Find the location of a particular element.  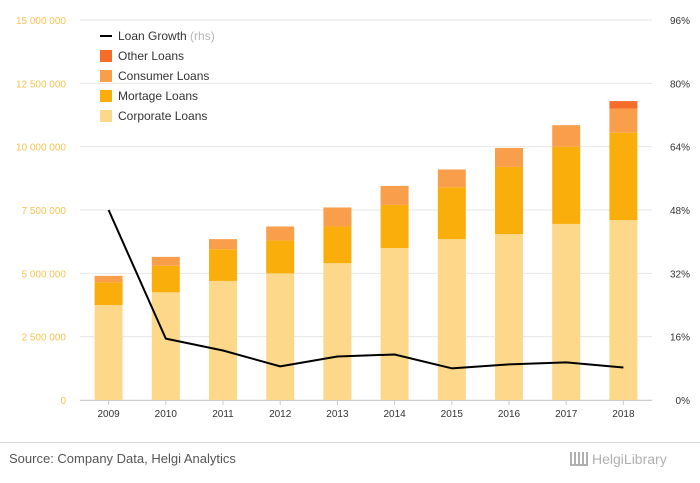

x-tick-label: 2015 is located at coordinates (452, 414).